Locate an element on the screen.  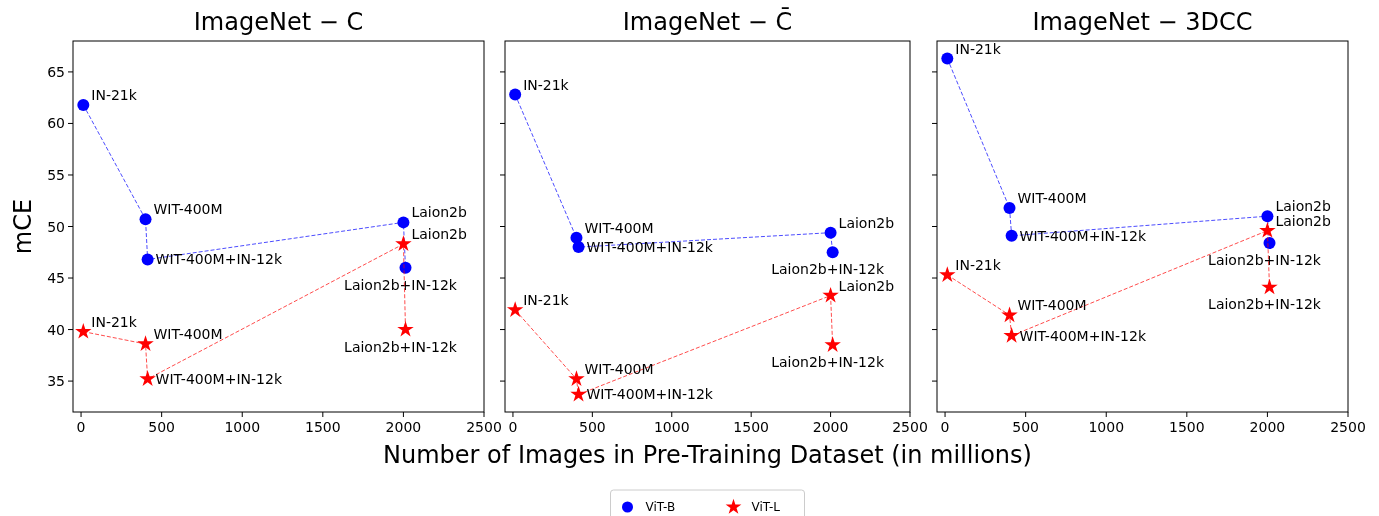
chart-title: ImageNet − 3DCC is located at coordinates (1142, 22).